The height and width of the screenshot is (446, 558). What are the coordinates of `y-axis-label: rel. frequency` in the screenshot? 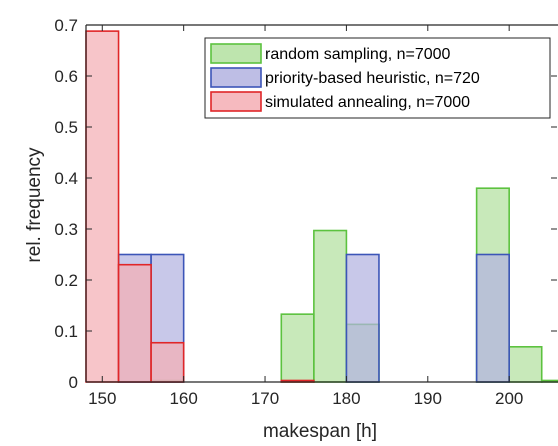 It's located at (34, 205).